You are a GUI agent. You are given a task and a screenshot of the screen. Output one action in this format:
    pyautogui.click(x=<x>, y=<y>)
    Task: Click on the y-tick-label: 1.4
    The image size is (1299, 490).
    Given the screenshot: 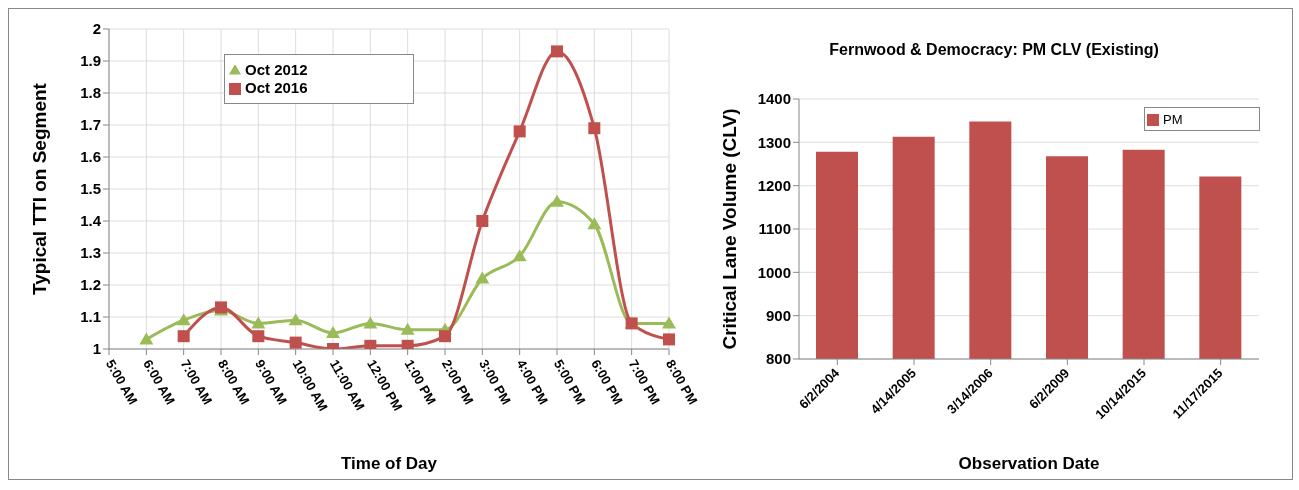 What is the action you would take?
    pyautogui.click(x=91, y=221)
    